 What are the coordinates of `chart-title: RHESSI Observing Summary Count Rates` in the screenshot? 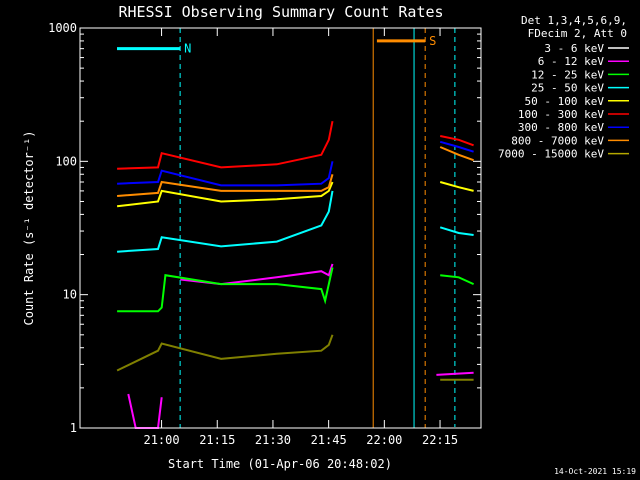 It's located at (280, 12).